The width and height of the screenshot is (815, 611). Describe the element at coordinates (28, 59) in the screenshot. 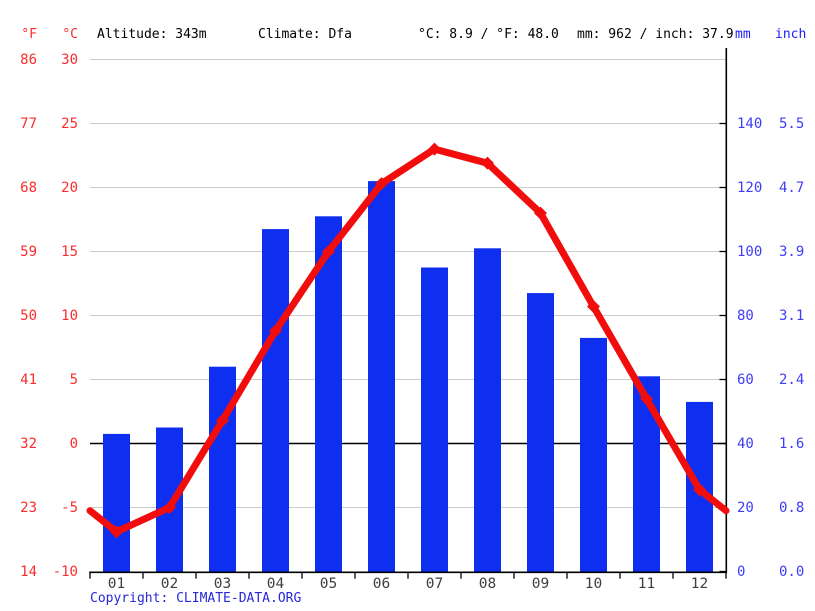

I see `f-tick-label-86: 86` at that location.